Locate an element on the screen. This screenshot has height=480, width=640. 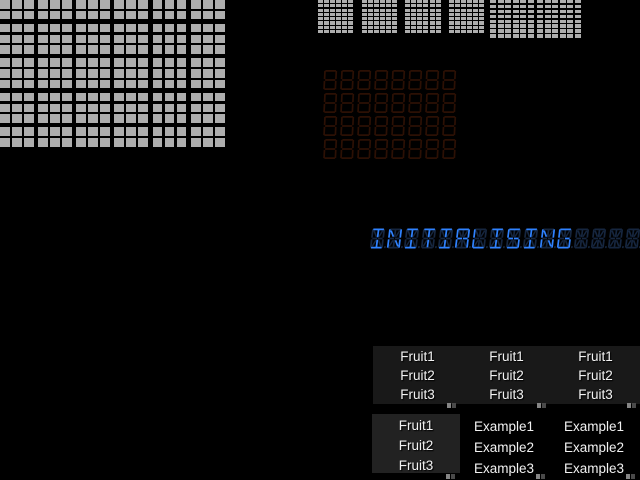
seven-segment-digit is located at coordinates (347, 80).